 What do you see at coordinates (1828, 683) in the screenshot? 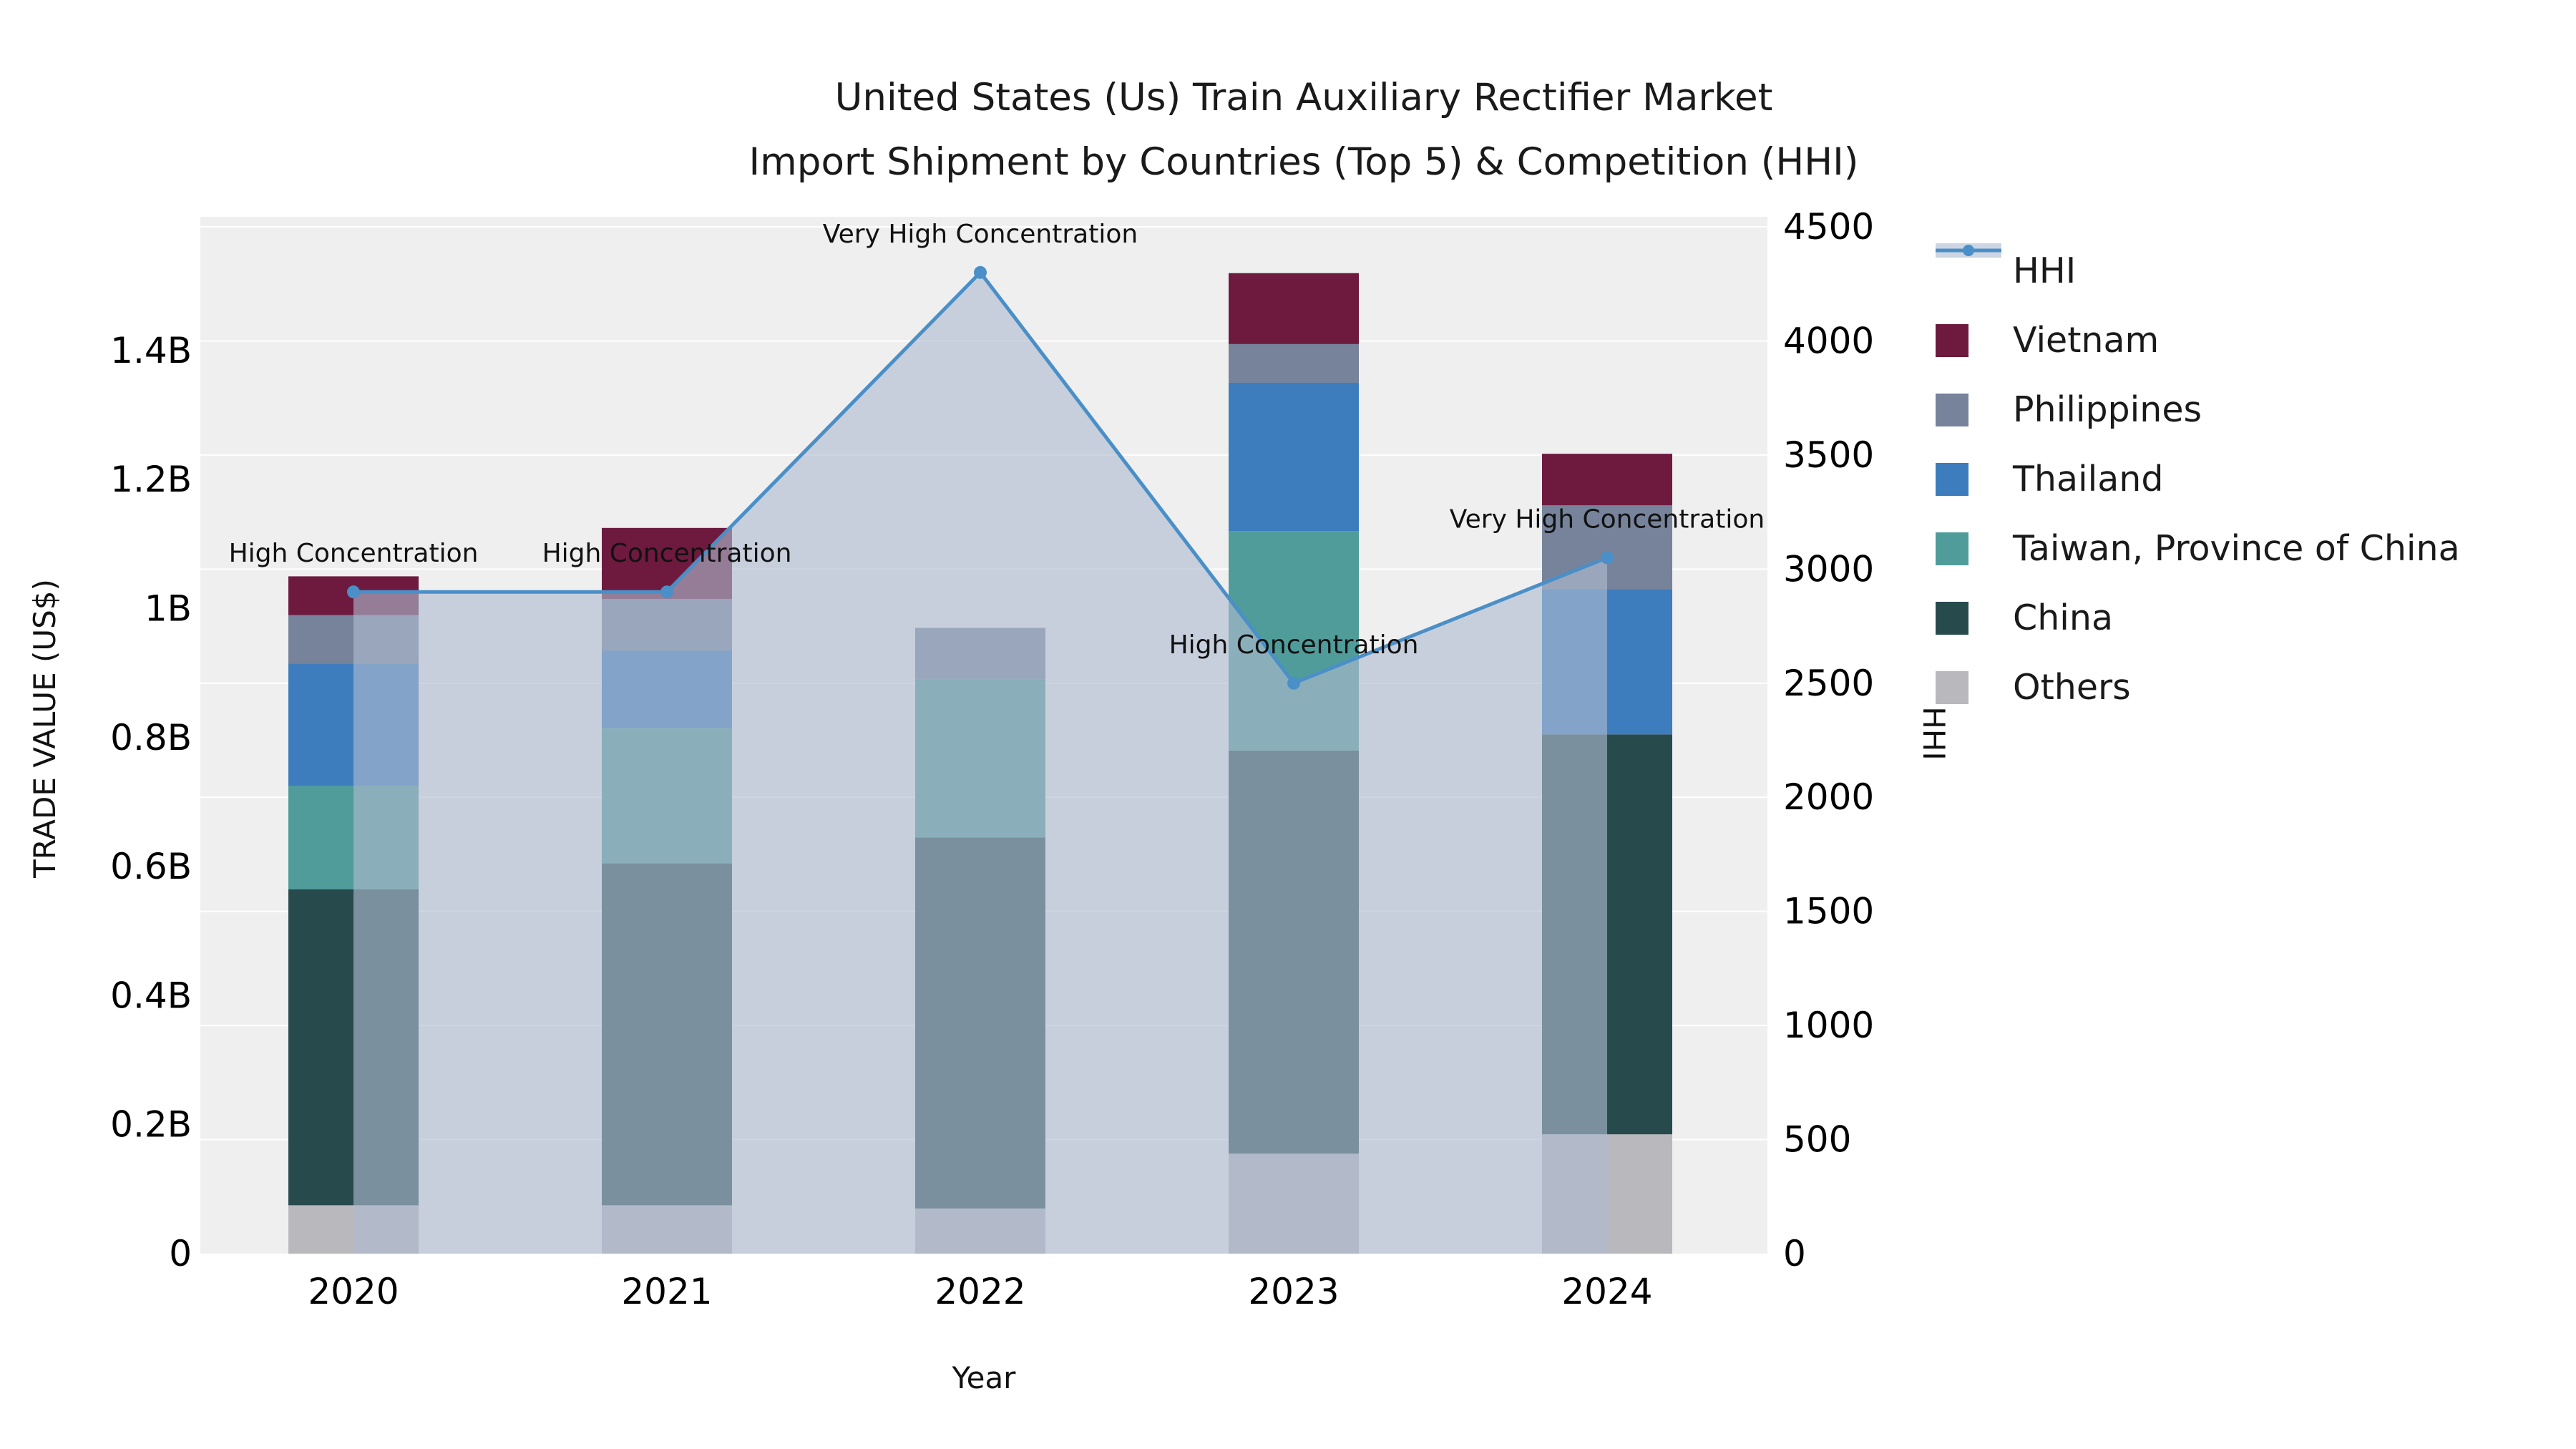
I see `y-right-tick-2500: 2500` at bounding box center [1828, 683].